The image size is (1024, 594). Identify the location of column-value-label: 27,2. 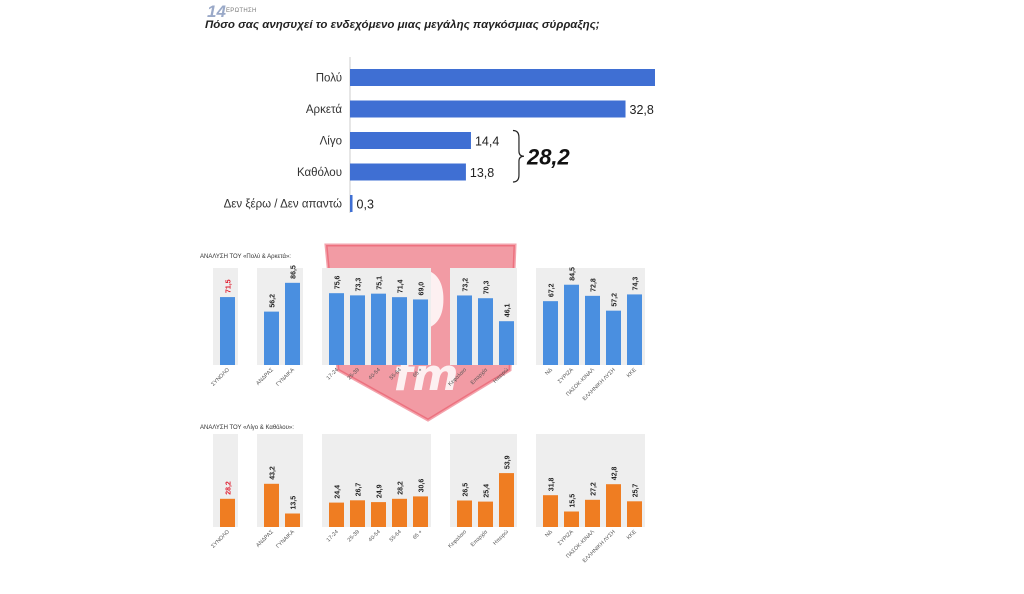
(594, 489).